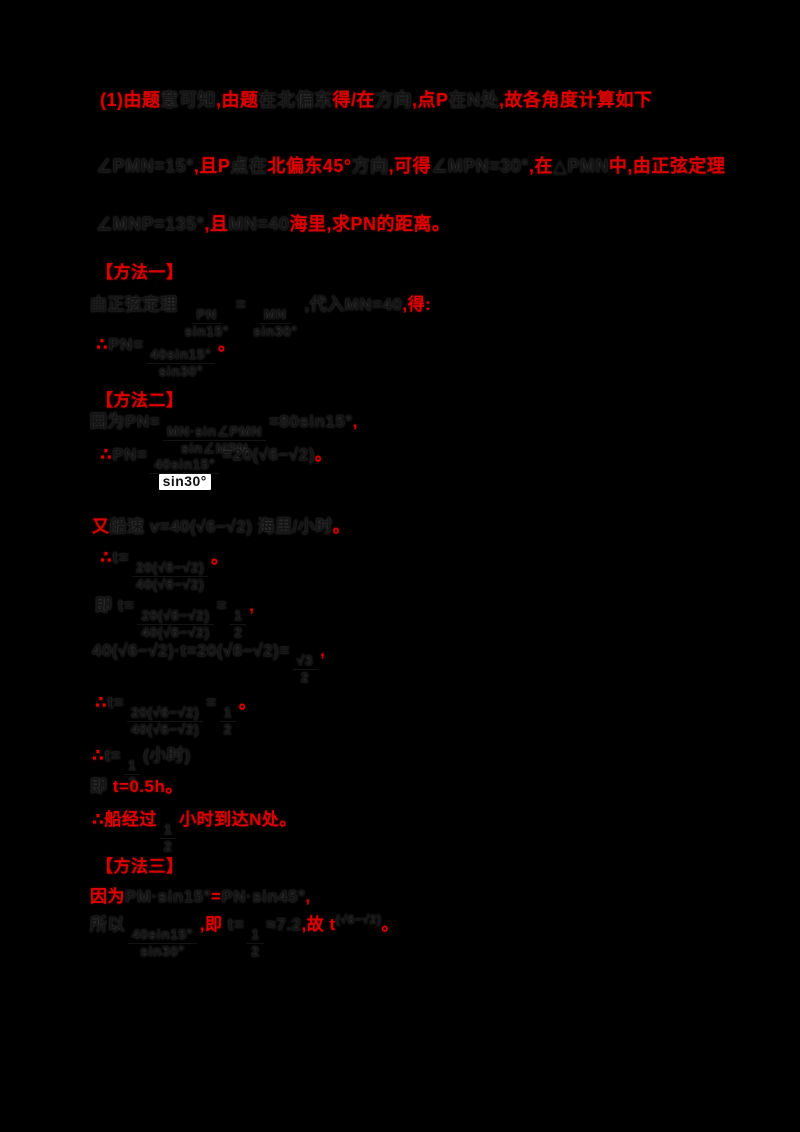 This screenshot has width=800, height=1132. I want to click on text-segment: 40(√6−√2)·t=20(√6−√2), so click(186, 650).